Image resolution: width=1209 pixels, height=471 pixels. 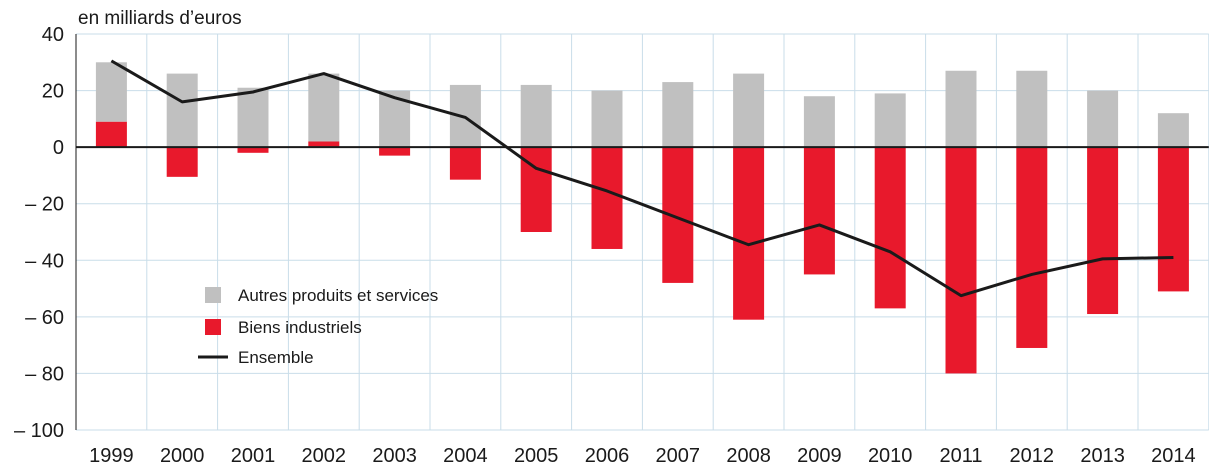 What do you see at coordinates (465, 456) in the screenshot?
I see `x-tick-label: 2004` at bounding box center [465, 456].